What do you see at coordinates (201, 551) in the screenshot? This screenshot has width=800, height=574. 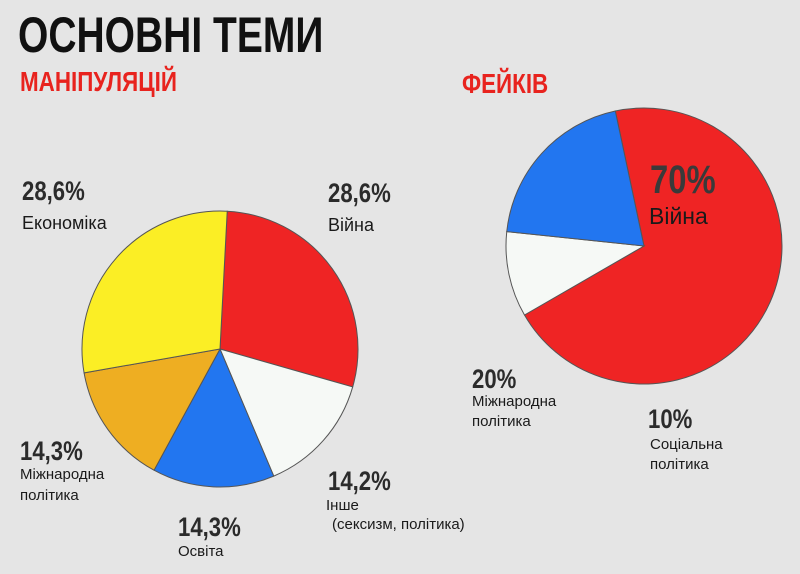 I see `slice-label-text: Освіта` at bounding box center [201, 551].